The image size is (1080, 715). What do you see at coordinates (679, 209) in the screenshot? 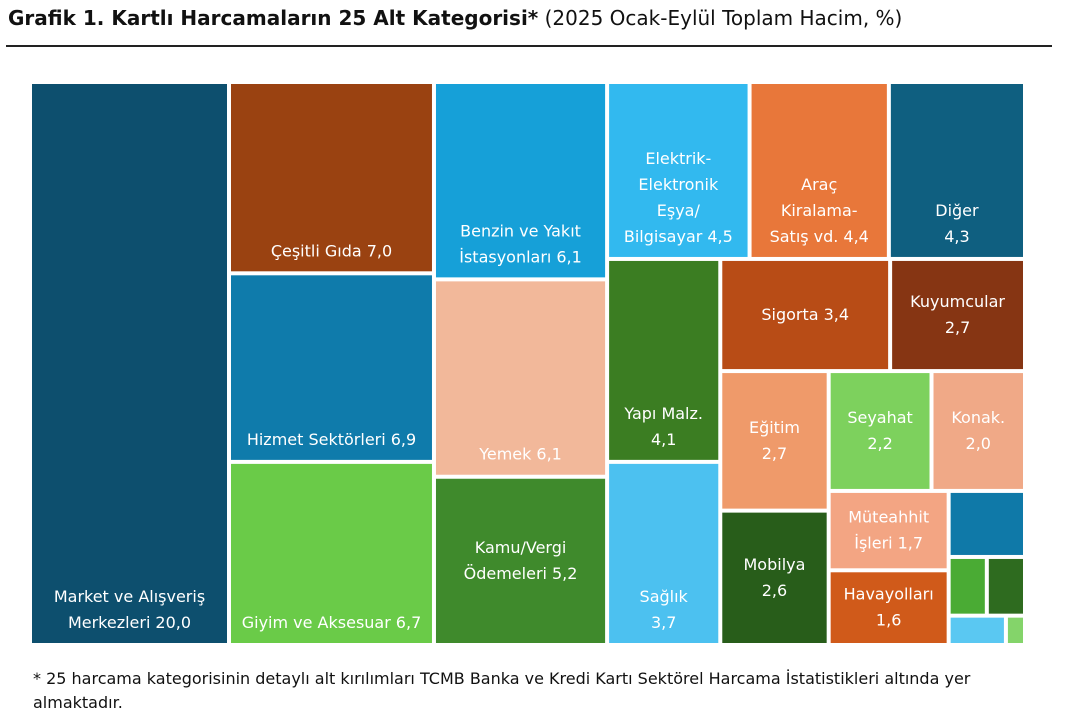
I see `category-label: Eşya/` at bounding box center [679, 209].